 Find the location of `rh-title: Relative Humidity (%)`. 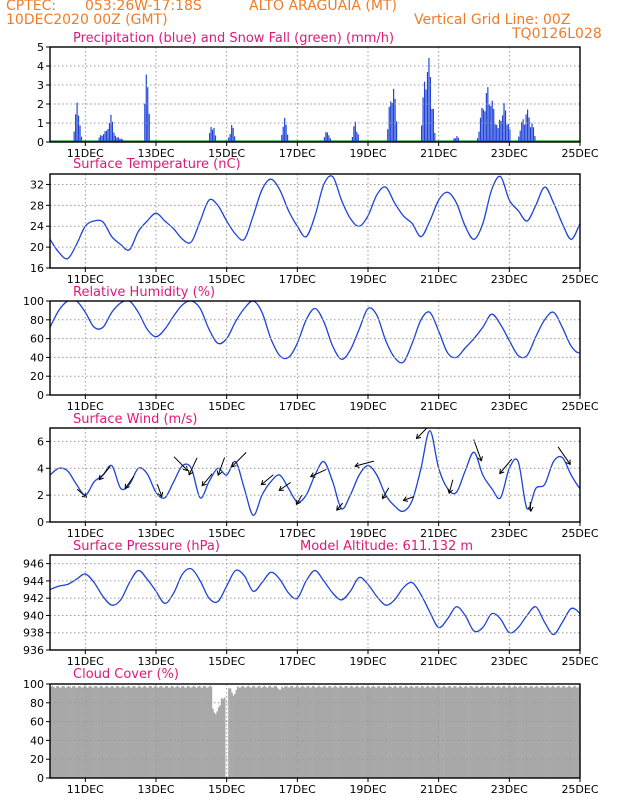

rh-title: Relative Humidity (%) is located at coordinates (144, 292).